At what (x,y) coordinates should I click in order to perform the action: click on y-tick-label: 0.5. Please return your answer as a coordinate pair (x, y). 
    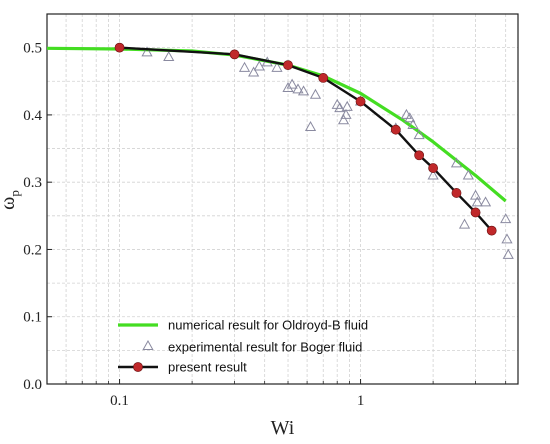
    Looking at the image, I should click on (32, 49).